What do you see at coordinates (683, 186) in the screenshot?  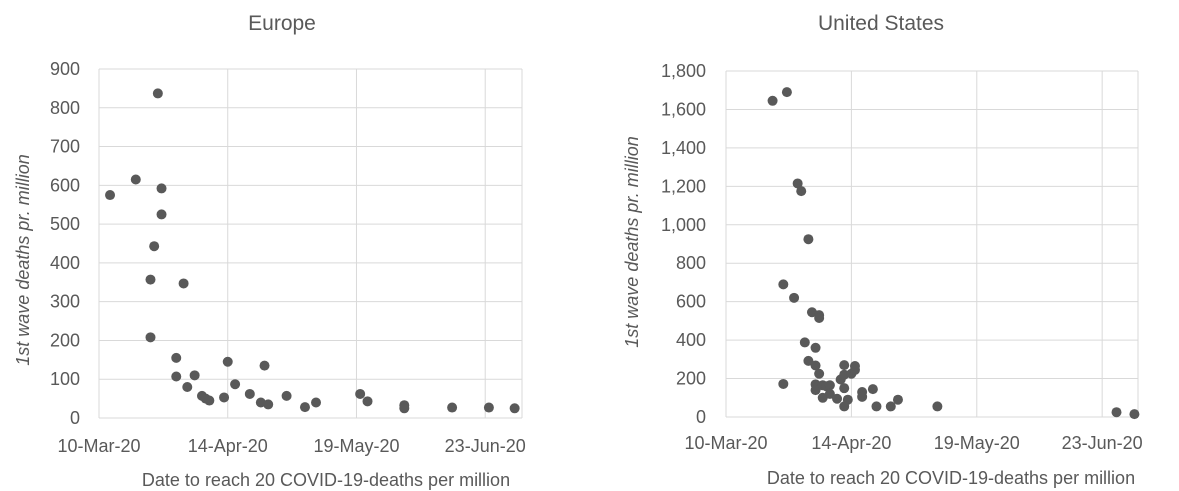 I see `y-tick-label: 1,200` at bounding box center [683, 186].